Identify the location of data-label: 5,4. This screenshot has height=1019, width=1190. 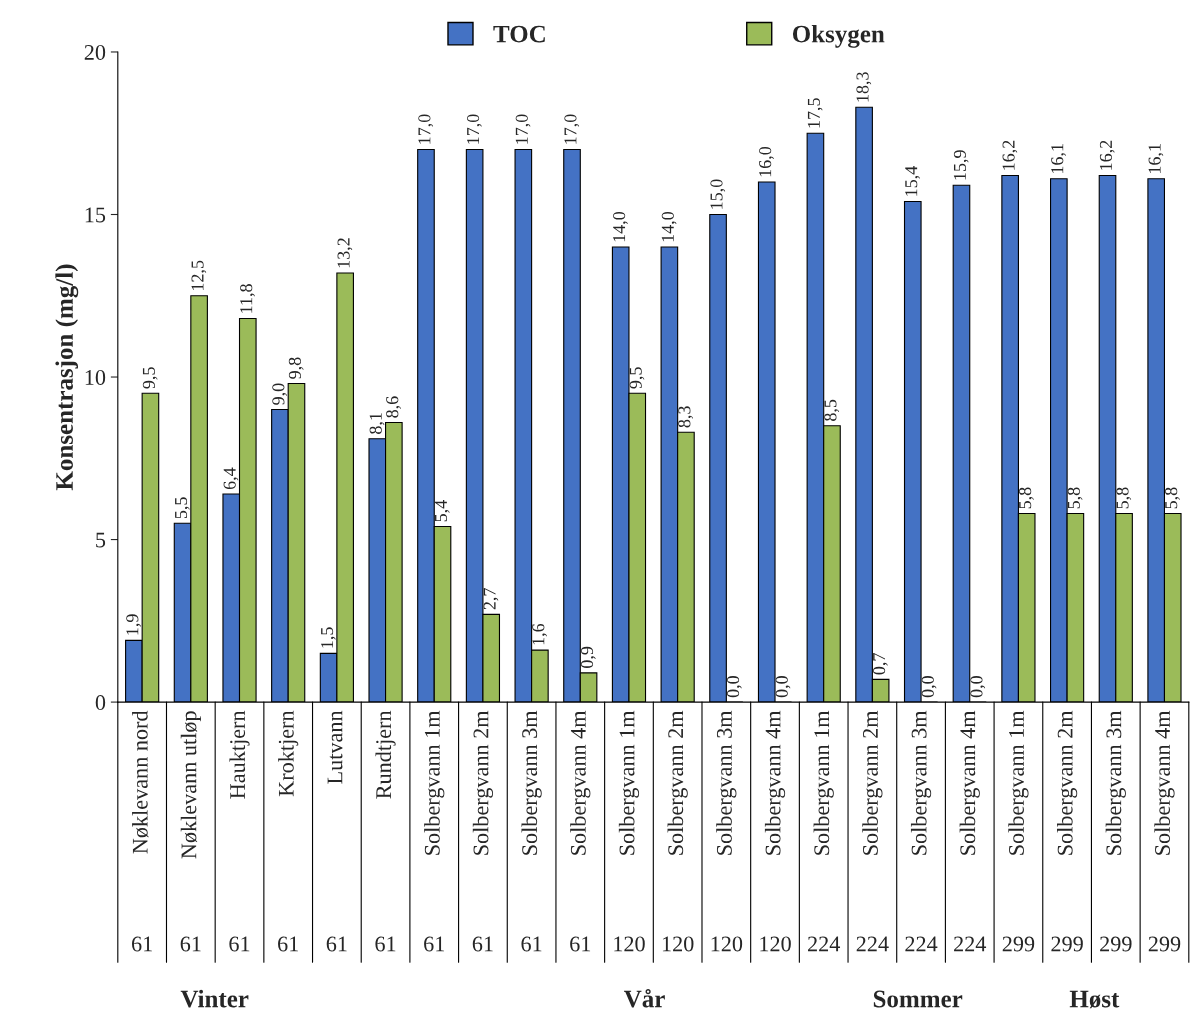
(442, 511).